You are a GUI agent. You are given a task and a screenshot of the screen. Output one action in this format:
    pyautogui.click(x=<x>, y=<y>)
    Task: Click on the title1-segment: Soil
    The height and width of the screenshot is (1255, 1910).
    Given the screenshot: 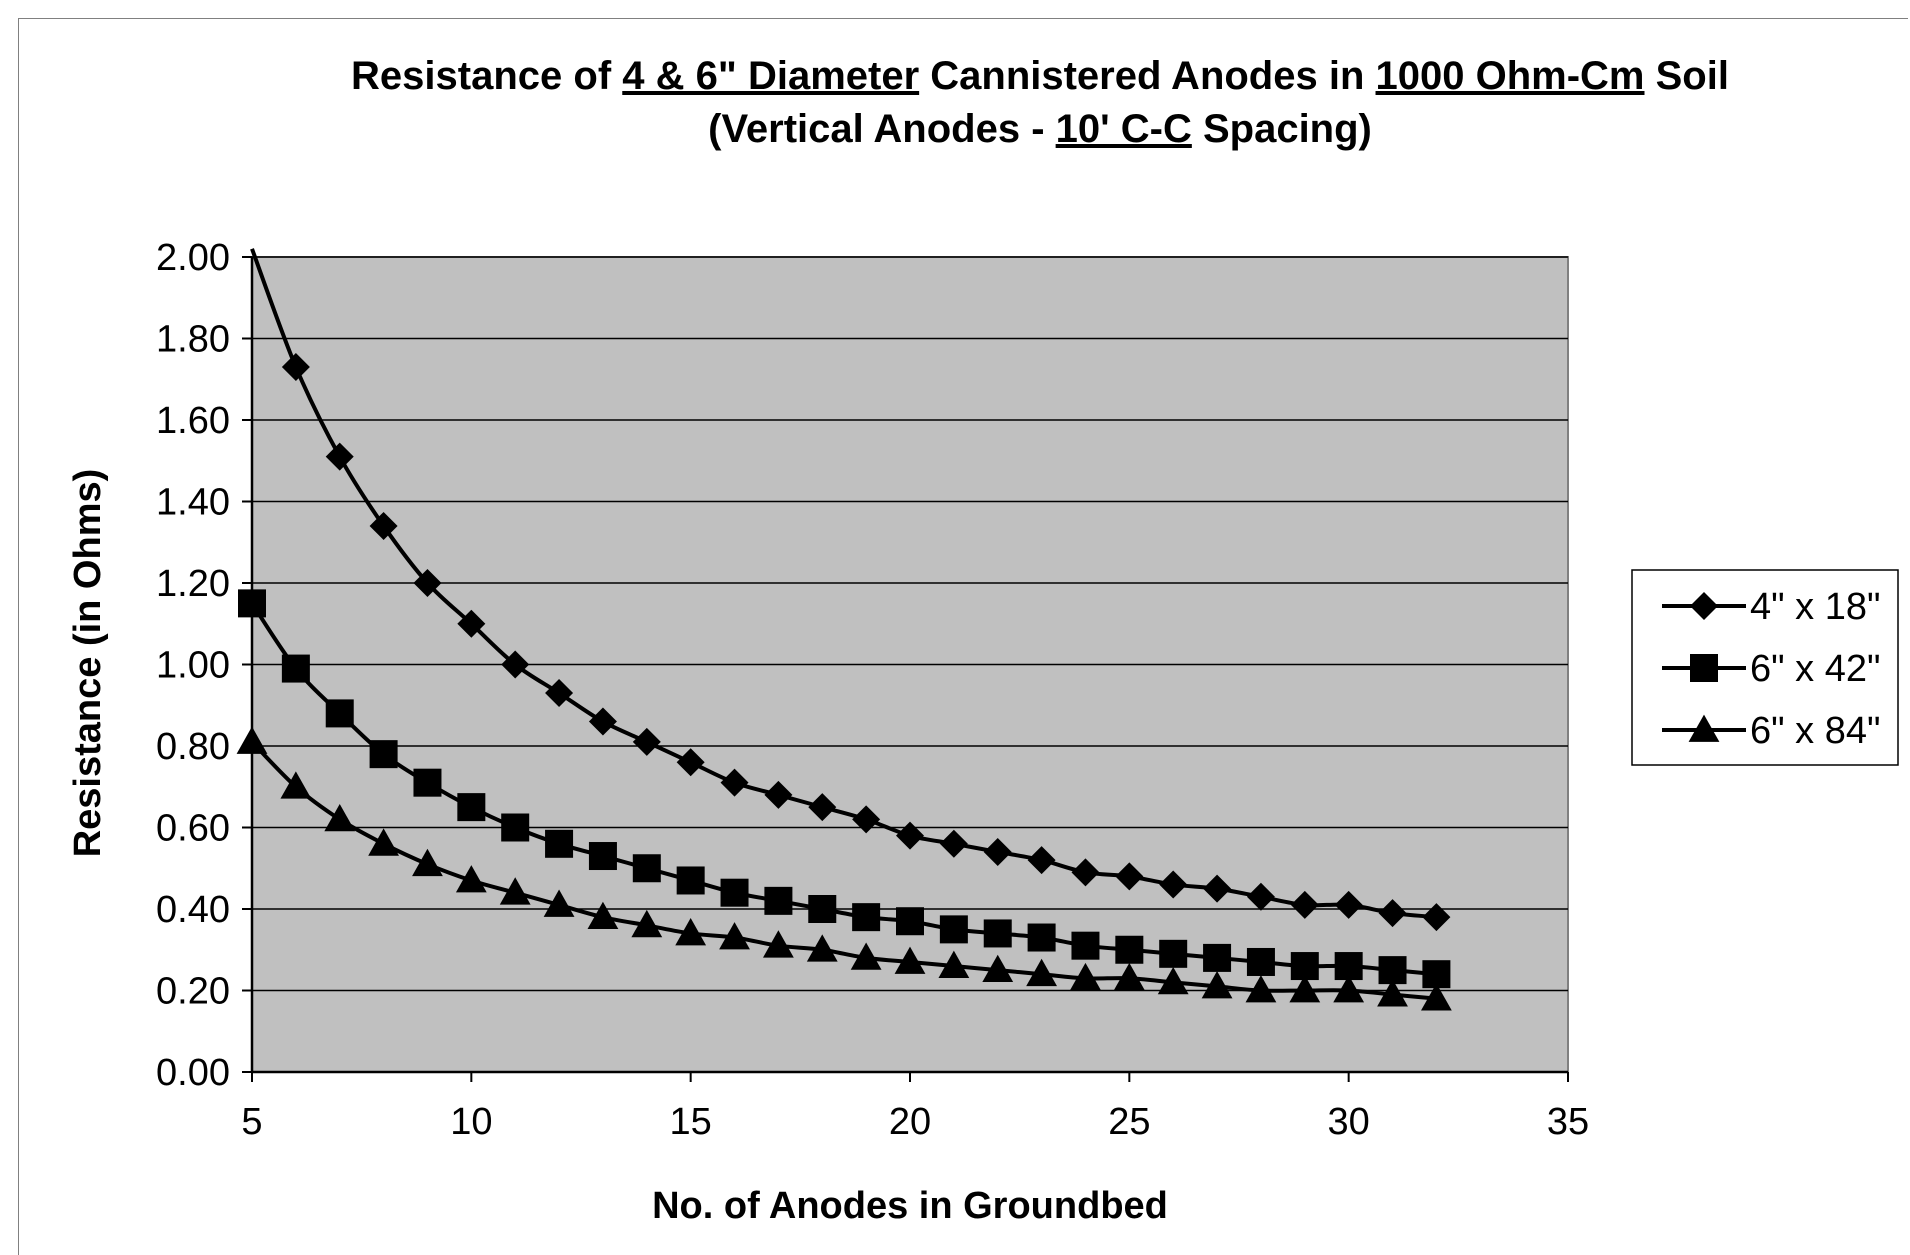 What is the action you would take?
    pyautogui.click(x=1687, y=76)
    